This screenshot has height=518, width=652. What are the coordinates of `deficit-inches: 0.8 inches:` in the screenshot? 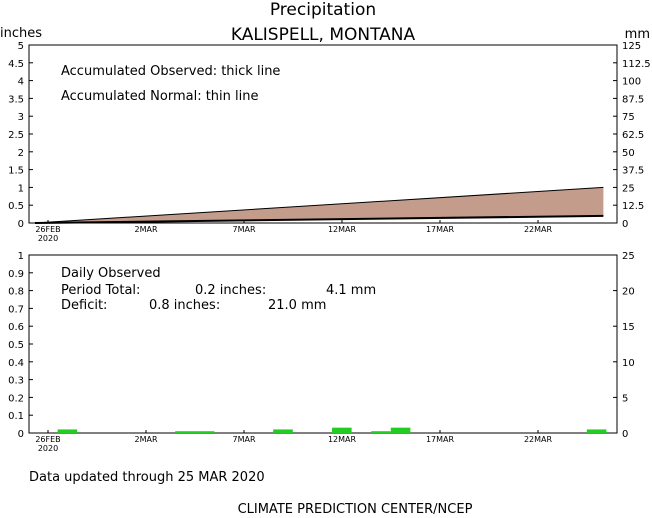 It's located at (184, 305).